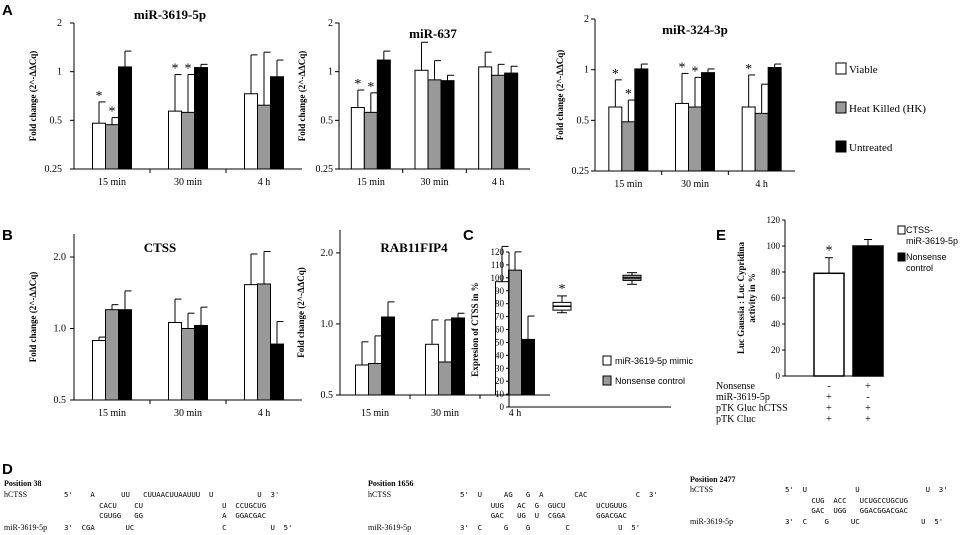 Image resolution: width=964 pixels, height=535 pixels. I want to click on legend-label-nonsense-e-1: Nonsense, so click(926, 257).